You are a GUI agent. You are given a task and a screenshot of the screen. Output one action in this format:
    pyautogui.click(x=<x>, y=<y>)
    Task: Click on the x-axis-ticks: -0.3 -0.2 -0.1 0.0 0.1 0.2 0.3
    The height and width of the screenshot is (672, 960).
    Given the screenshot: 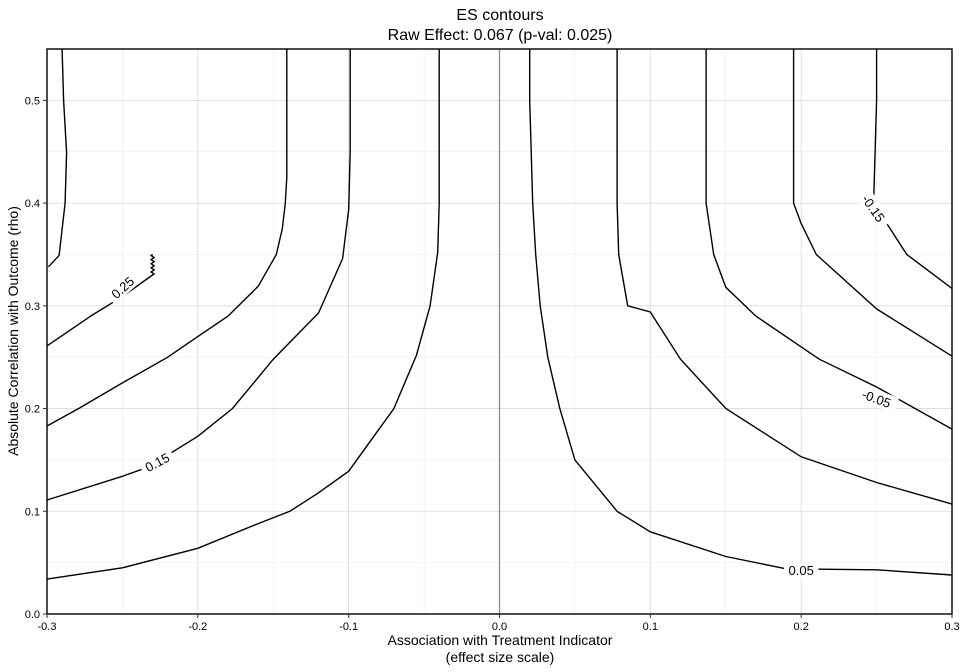 What is the action you would take?
    pyautogui.click(x=499, y=623)
    